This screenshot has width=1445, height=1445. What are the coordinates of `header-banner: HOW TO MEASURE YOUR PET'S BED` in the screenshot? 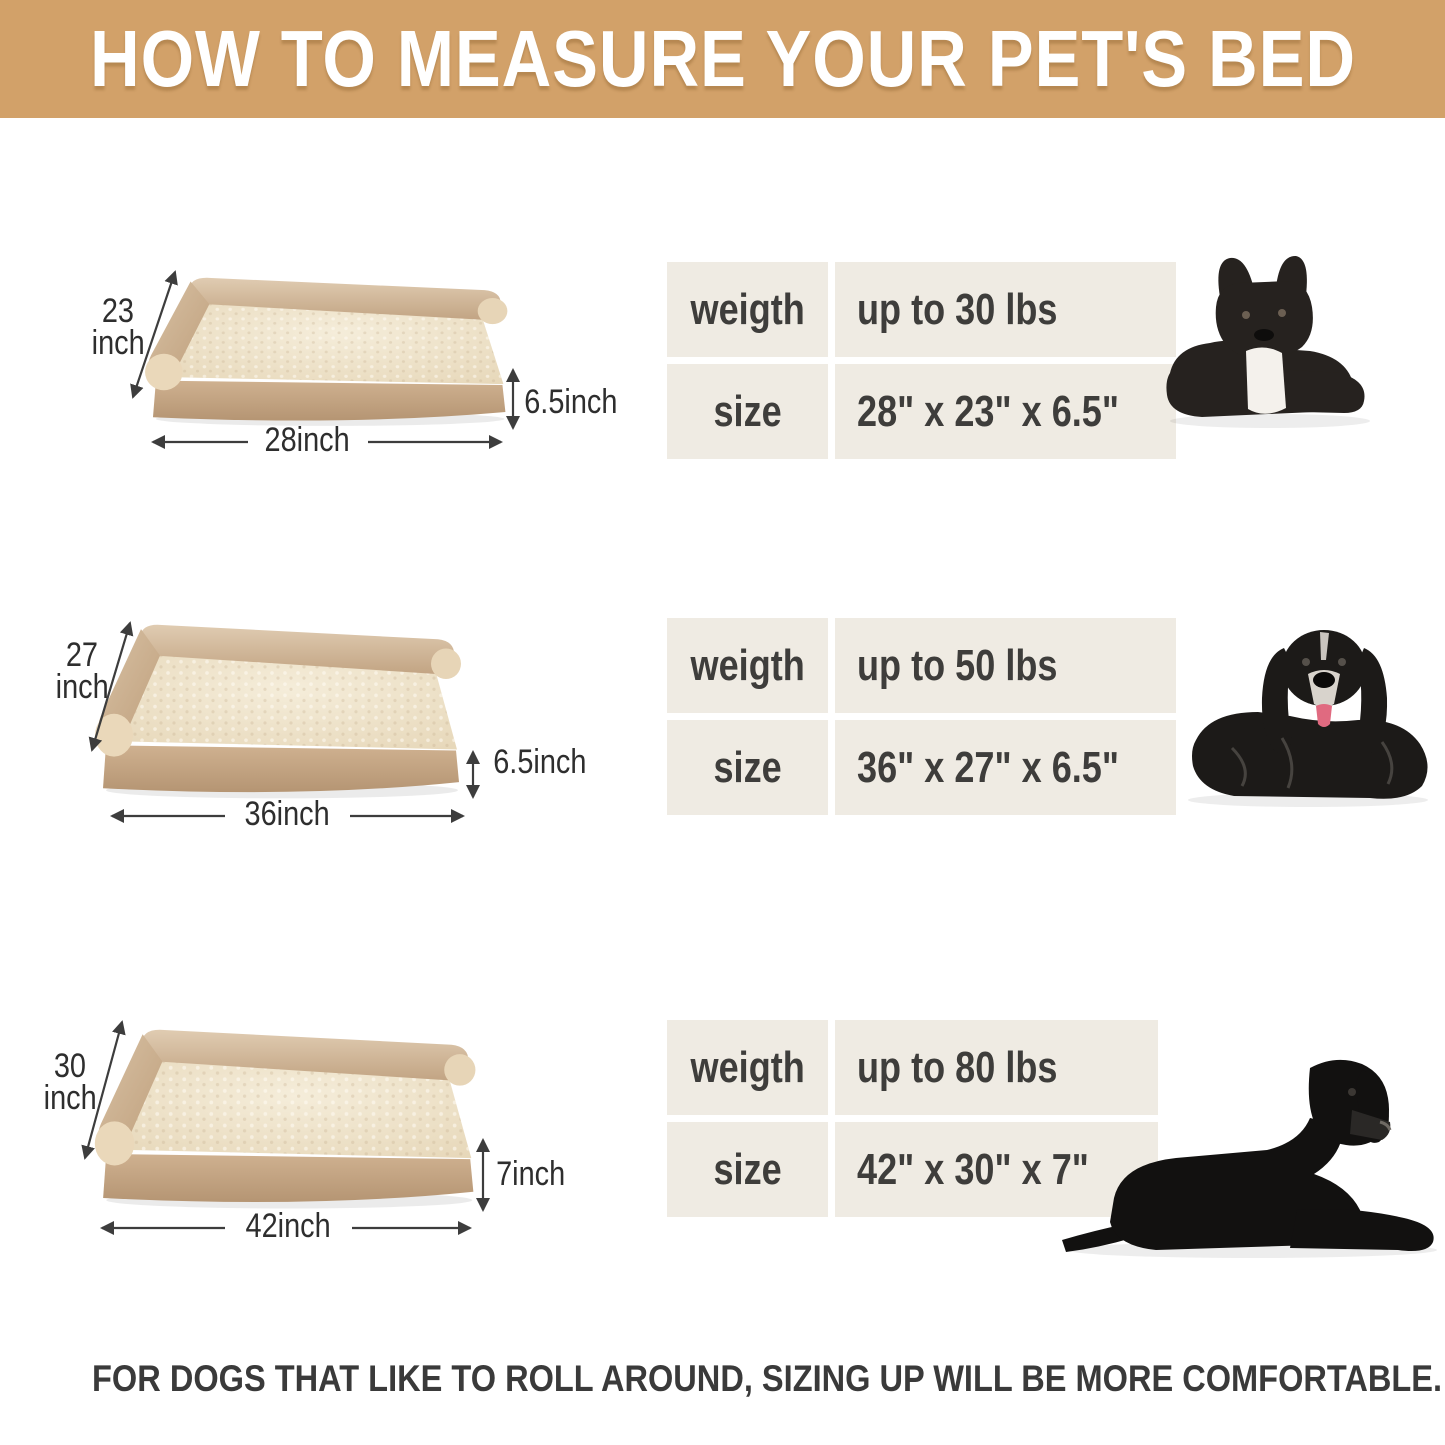 It's located at (722, 59).